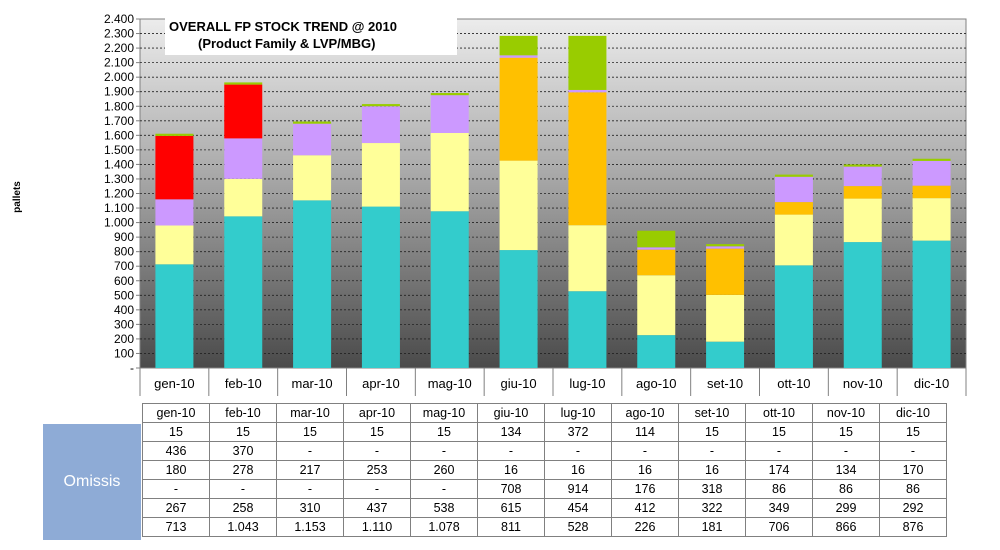  I want to click on table-cell: 176, so click(645, 489).